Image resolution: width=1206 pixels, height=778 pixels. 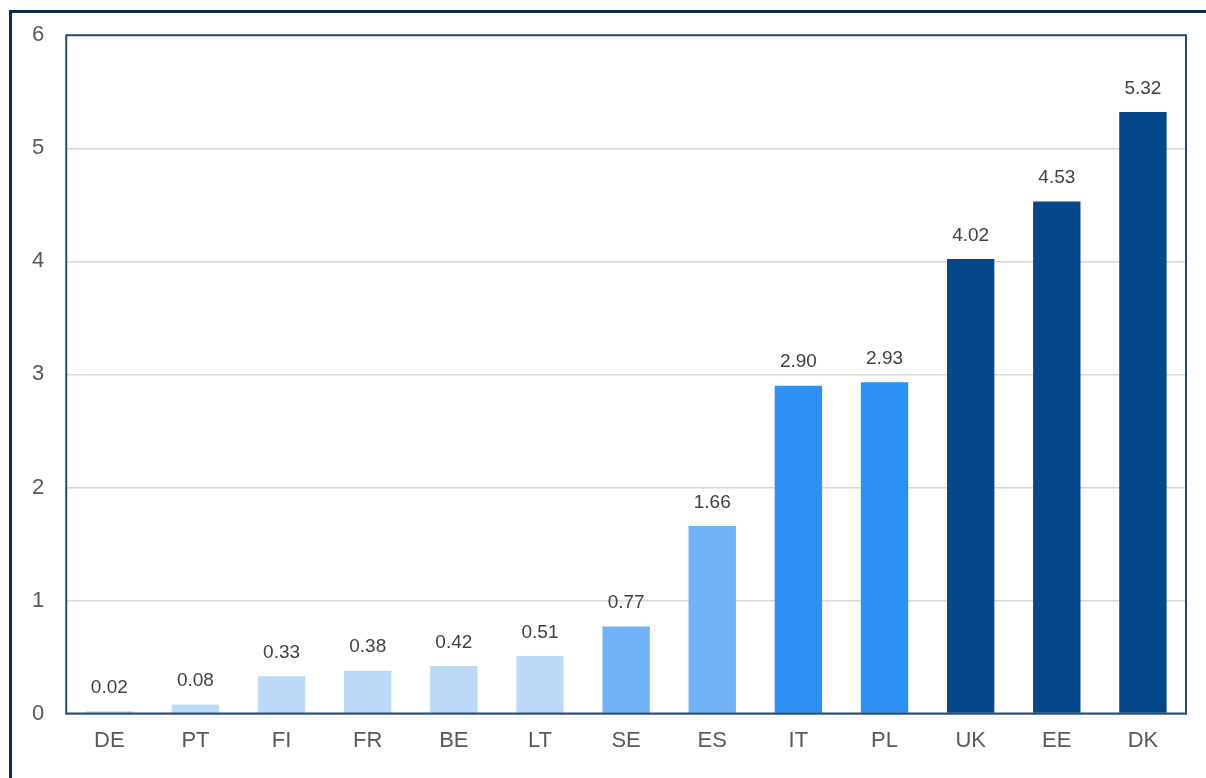 What do you see at coordinates (38, 712) in the screenshot?
I see `y-tick-label: 0` at bounding box center [38, 712].